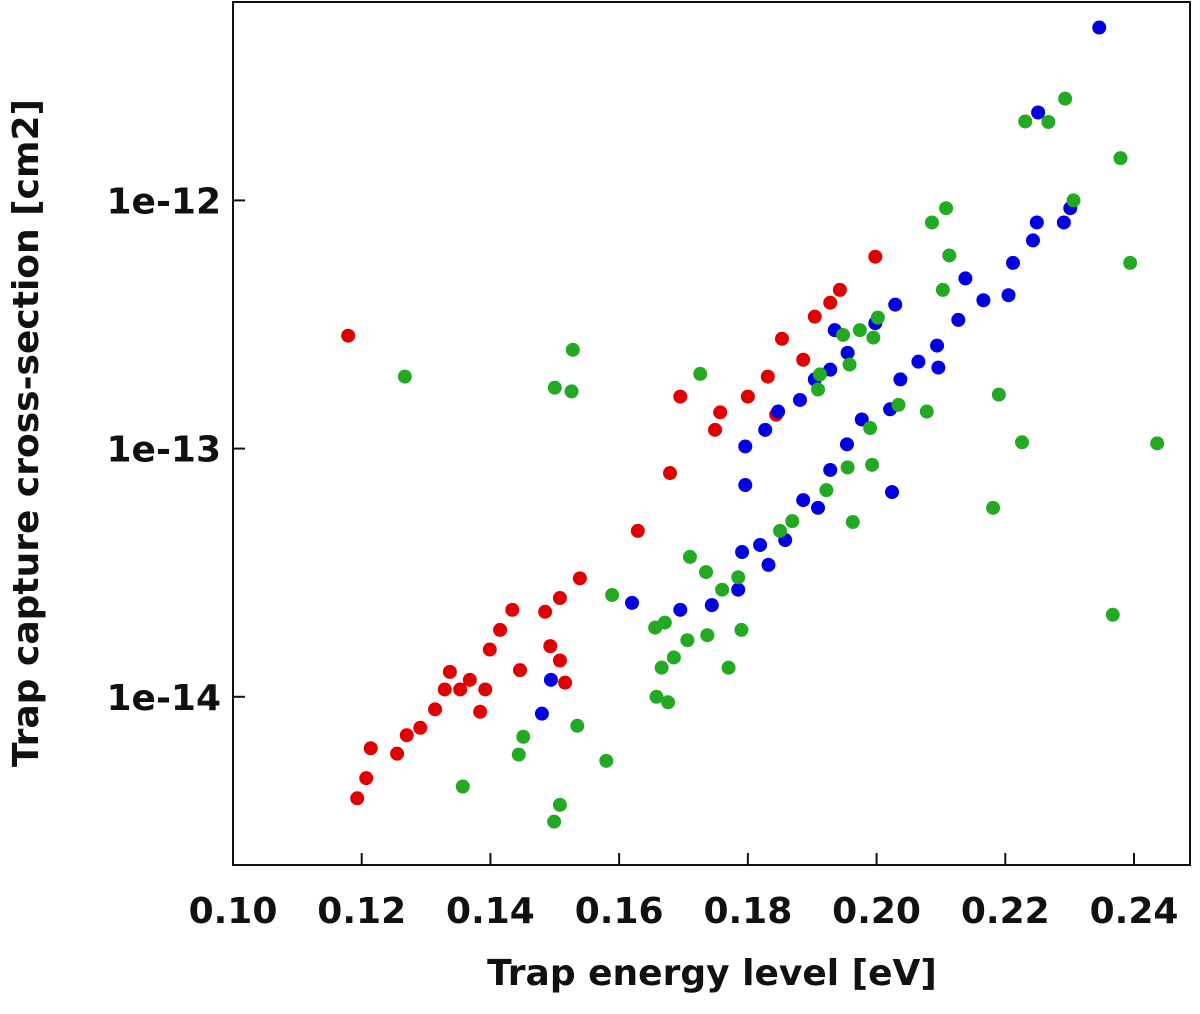 The image size is (1200, 1014). Describe the element at coordinates (876, 911) in the screenshot. I see `x-tick-label: 0.20` at that location.